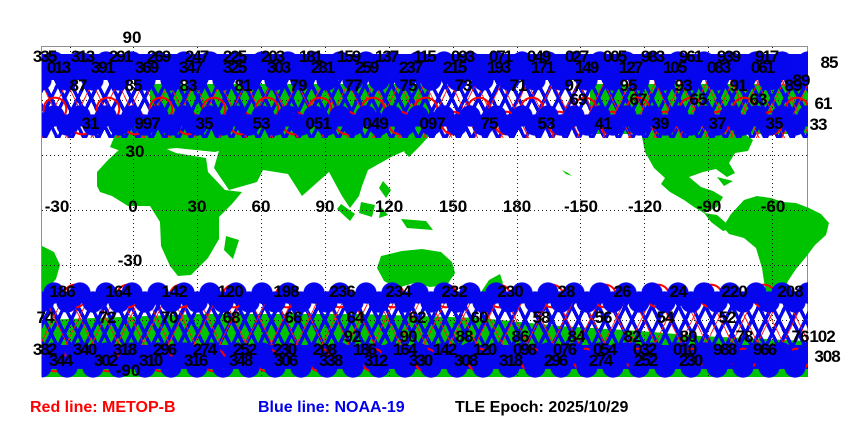 Image resolution: width=850 pixels, height=425 pixels. Describe the element at coordinates (660, 123) in the screenshot. I see `orbit-number: 39` at that location.